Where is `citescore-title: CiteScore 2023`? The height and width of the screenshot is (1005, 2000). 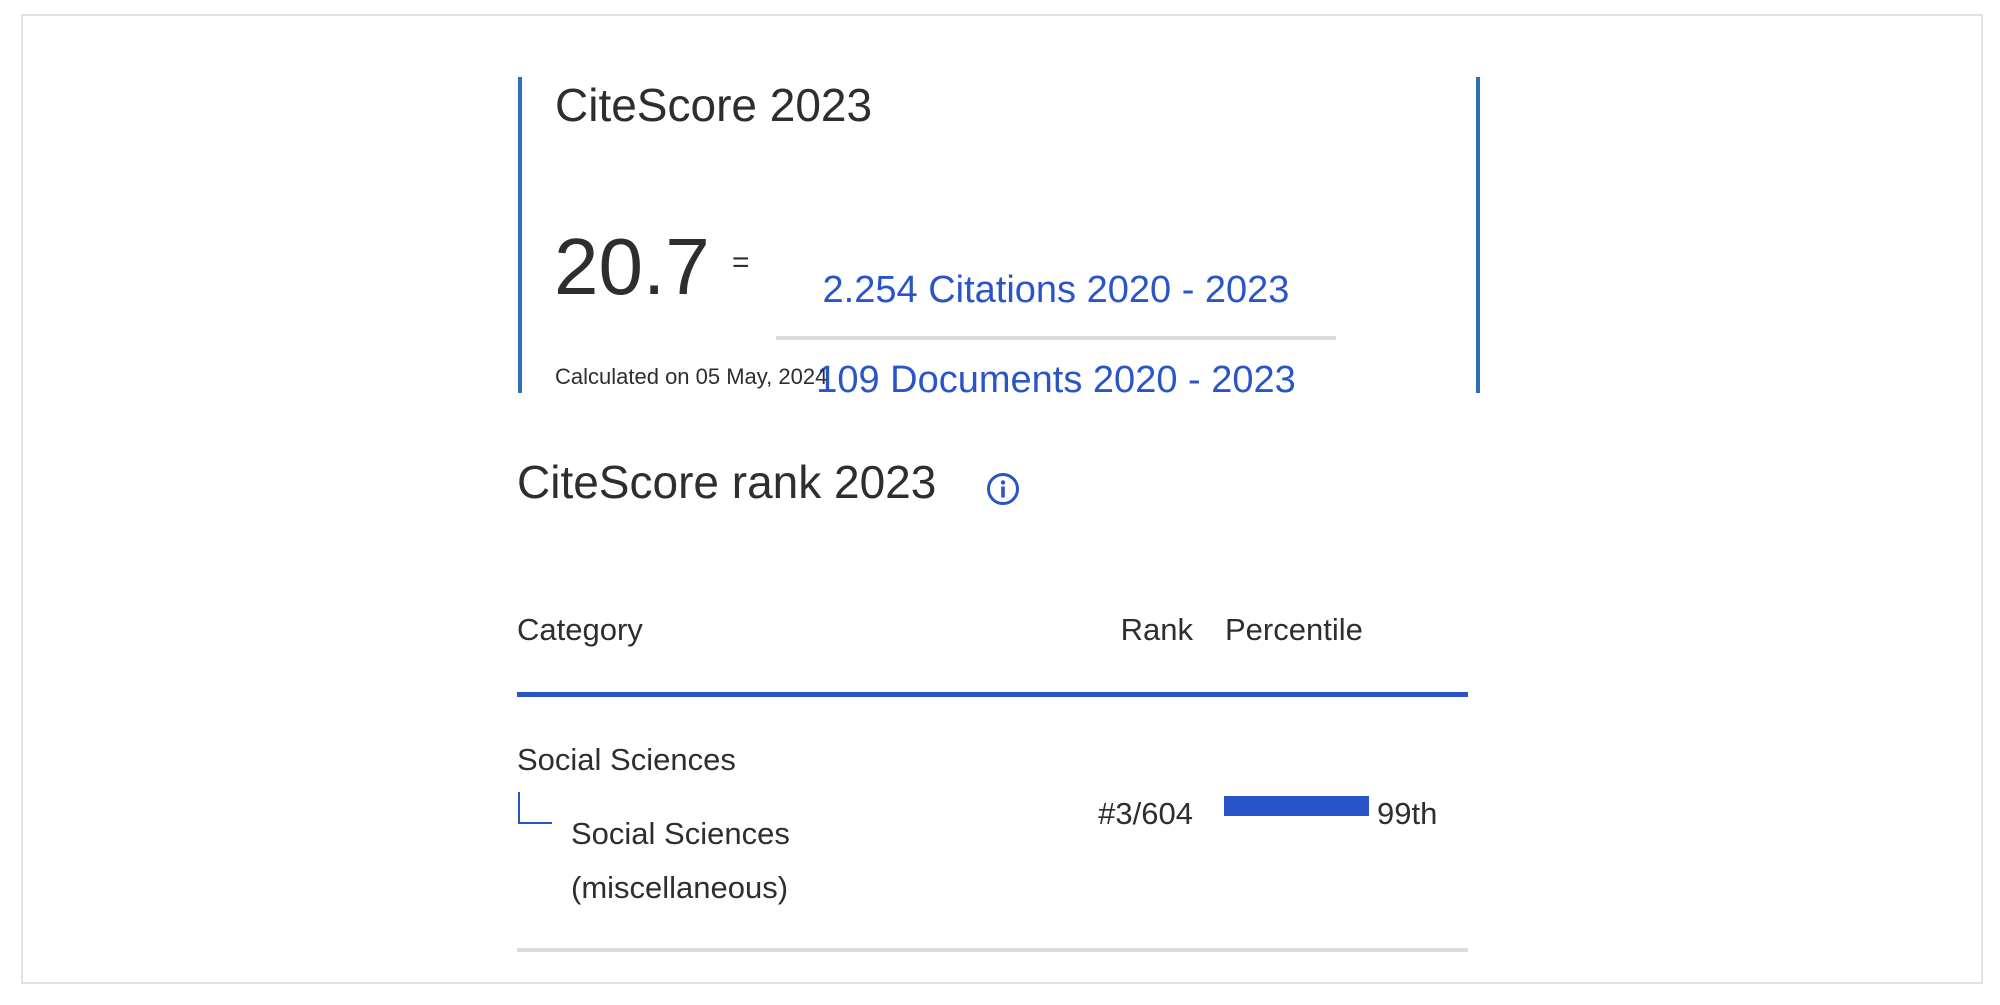
citescore-title: CiteScore 2023 is located at coordinates (714, 105).